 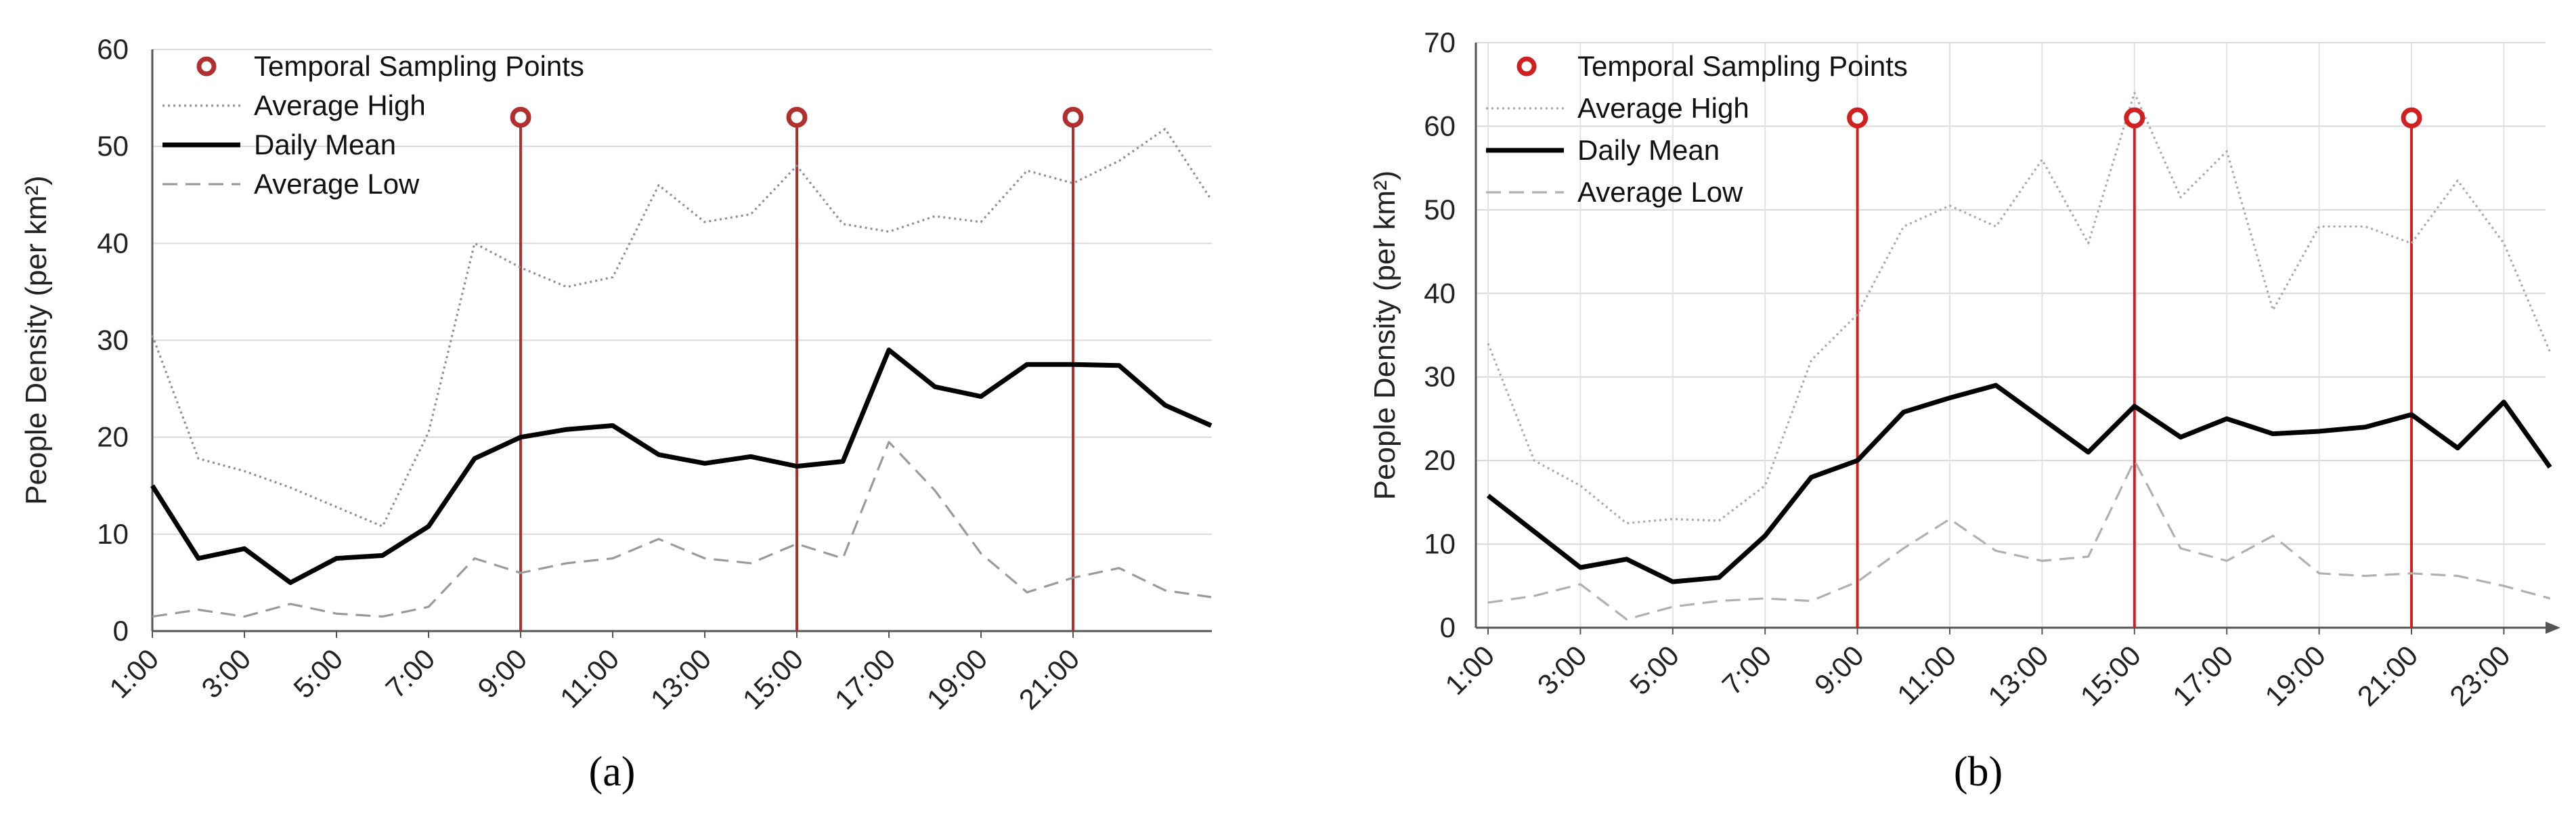 What do you see at coordinates (1978, 772) in the screenshot?
I see `panel-caption: (b)` at bounding box center [1978, 772].